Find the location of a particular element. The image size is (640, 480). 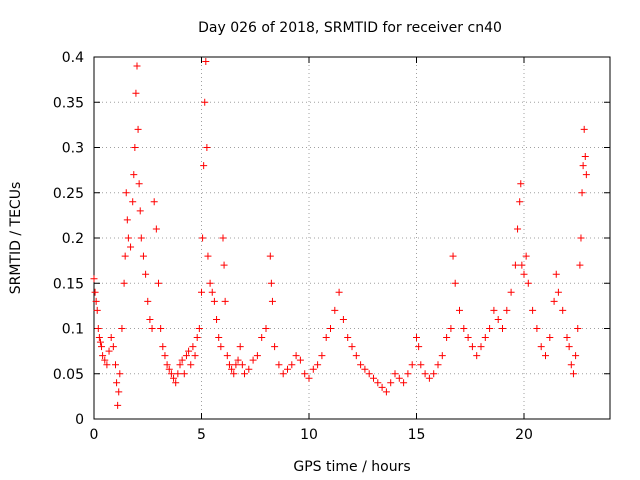

y-tick-label: 0.05 is located at coordinates (68, 375).